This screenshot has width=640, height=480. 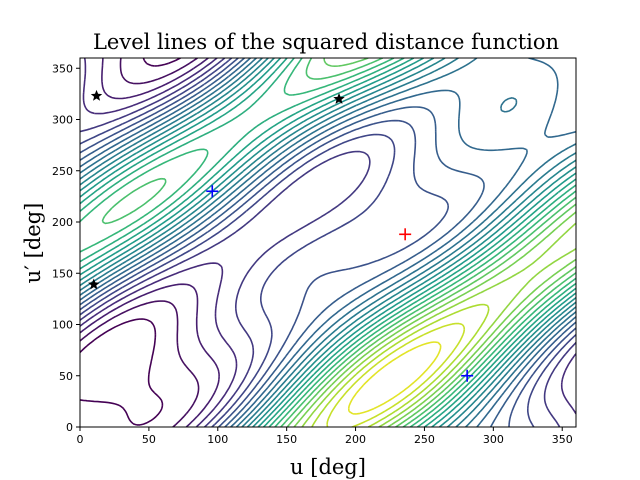 I want to click on x-tick-label: 350, so click(x=562, y=439).